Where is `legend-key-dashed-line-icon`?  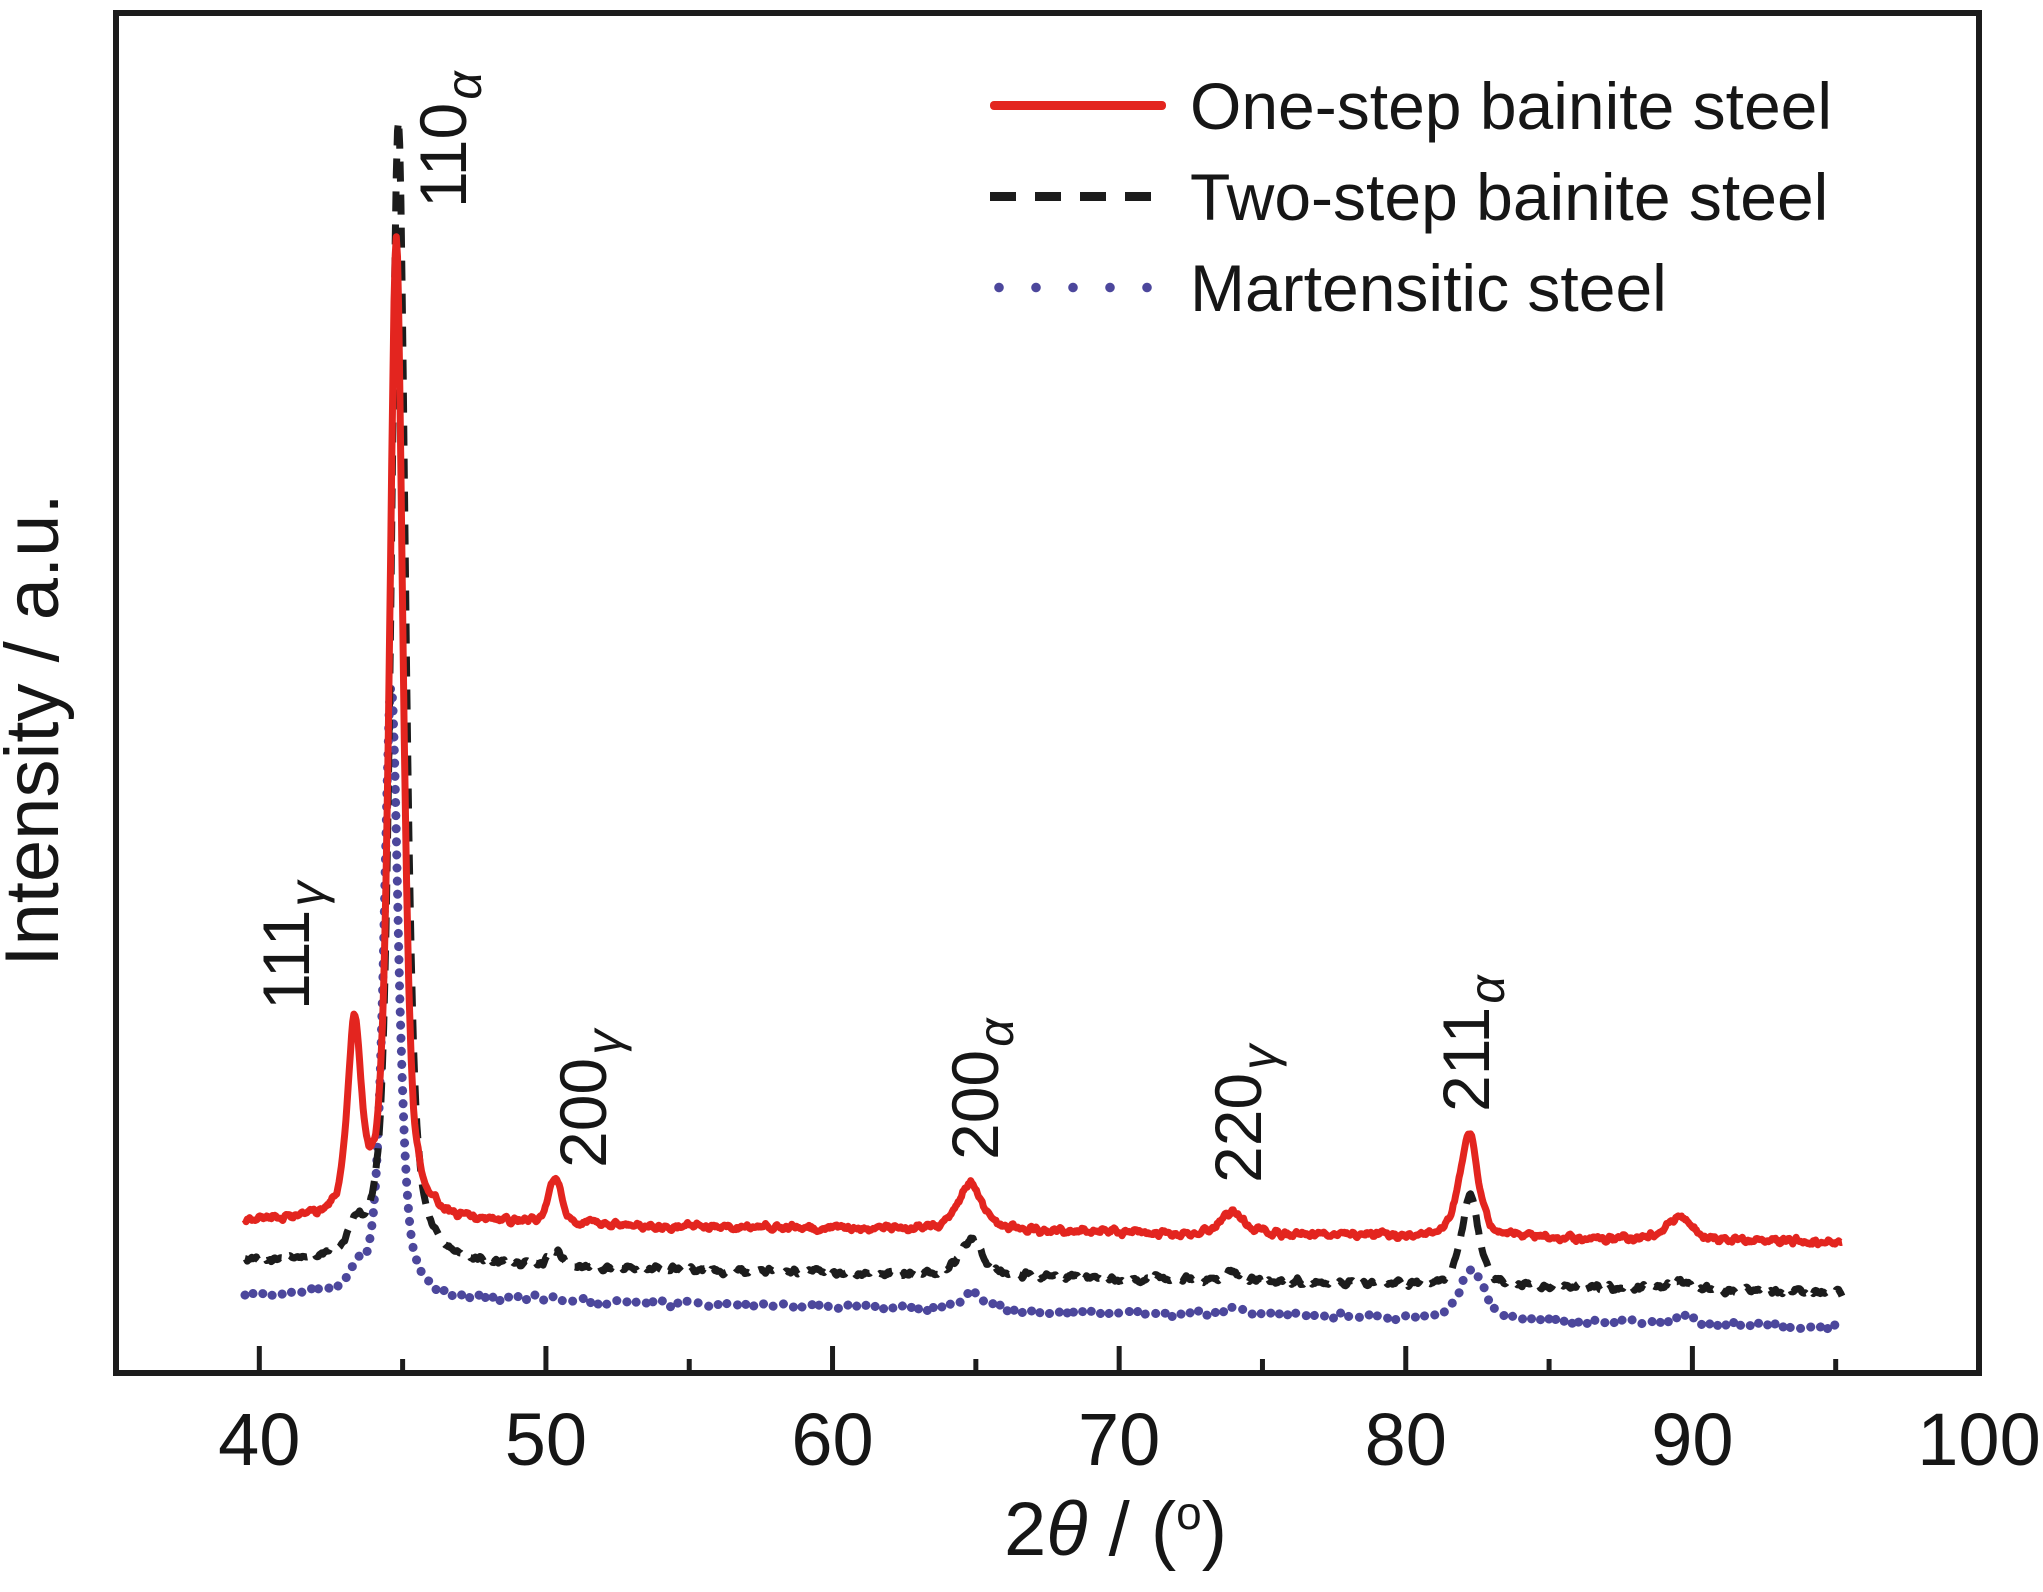 legend-key-dashed-line-icon is located at coordinates (1078, 196).